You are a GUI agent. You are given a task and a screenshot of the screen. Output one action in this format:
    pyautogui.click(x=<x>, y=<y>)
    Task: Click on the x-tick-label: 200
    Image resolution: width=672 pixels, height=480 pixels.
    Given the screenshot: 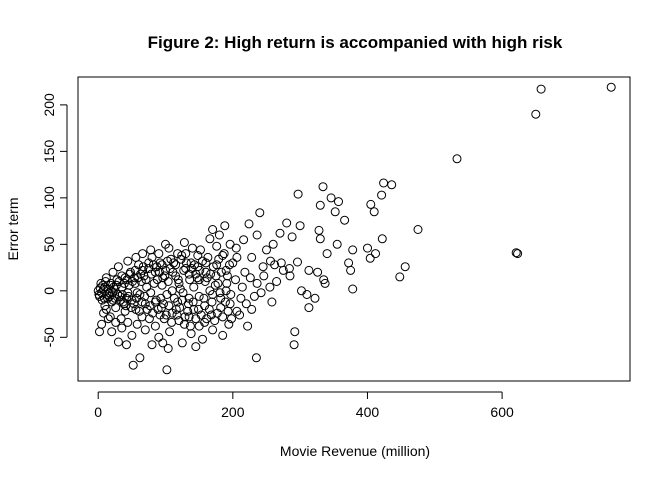 What is the action you would take?
    pyautogui.click(x=233, y=412)
    